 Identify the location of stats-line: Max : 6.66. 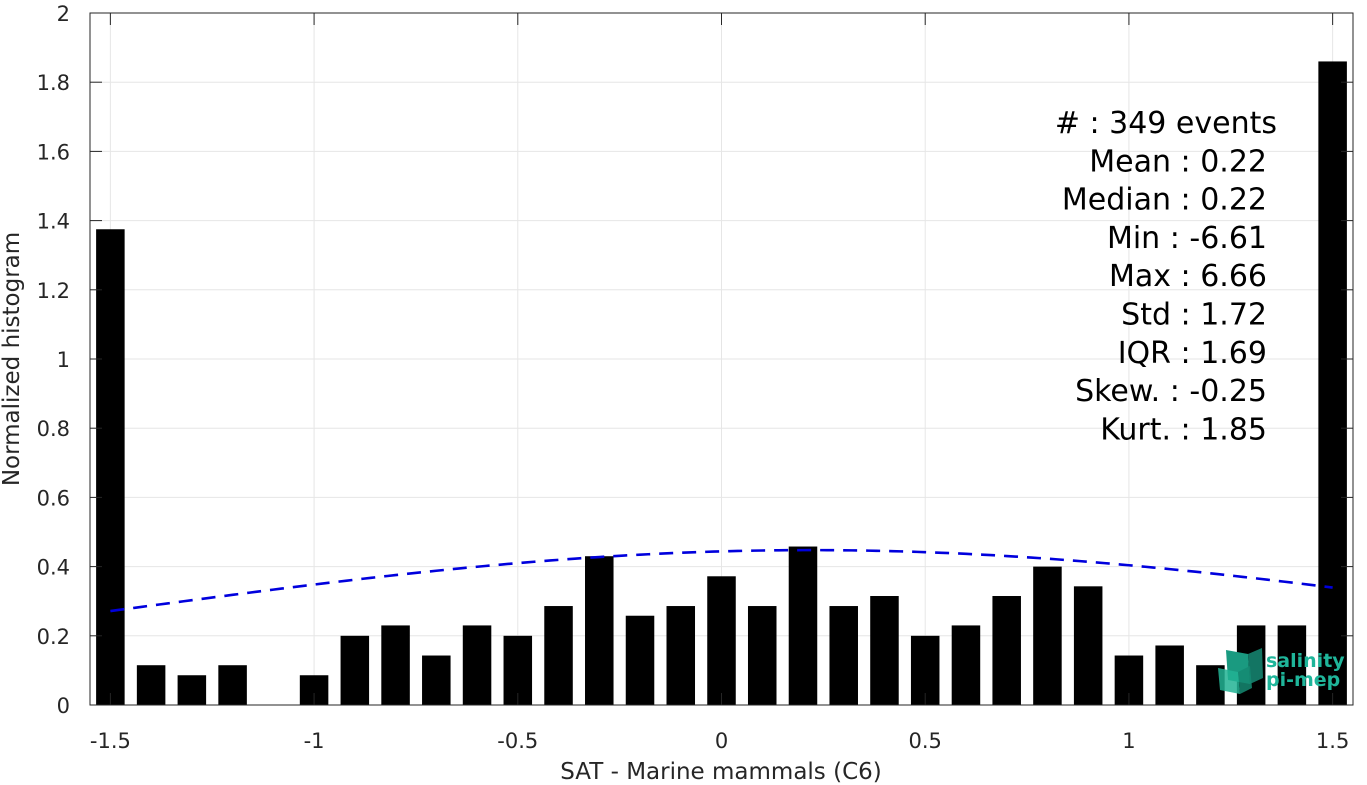
(1188, 276).